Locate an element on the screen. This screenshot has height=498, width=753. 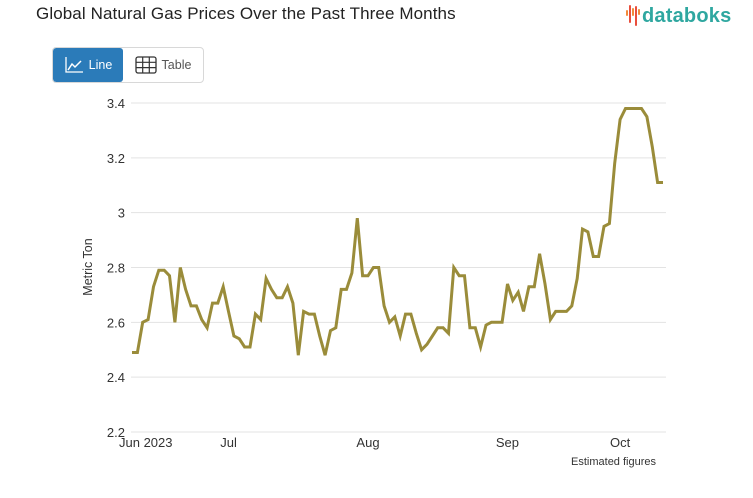
line-view-button: Line is located at coordinates (88, 65).